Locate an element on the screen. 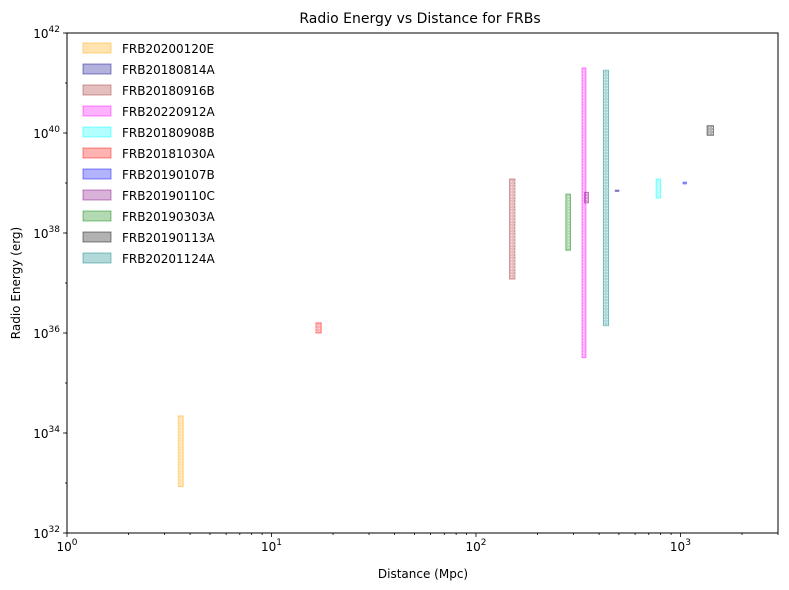  legend-label: FRB20190303A is located at coordinates (169, 217).